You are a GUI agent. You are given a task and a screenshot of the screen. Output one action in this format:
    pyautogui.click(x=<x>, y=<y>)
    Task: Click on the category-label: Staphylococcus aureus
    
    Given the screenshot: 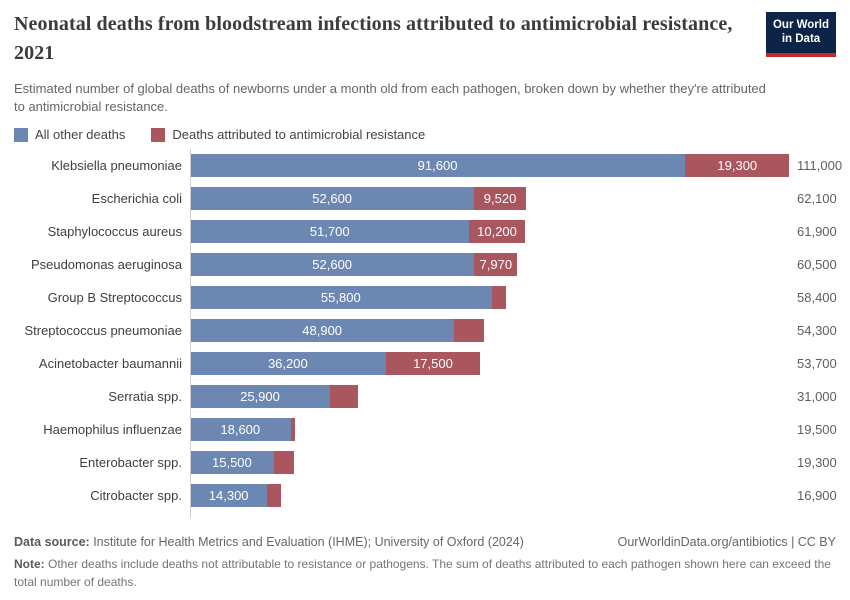 What is the action you would take?
    pyautogui.click(x=114, y=232)
    